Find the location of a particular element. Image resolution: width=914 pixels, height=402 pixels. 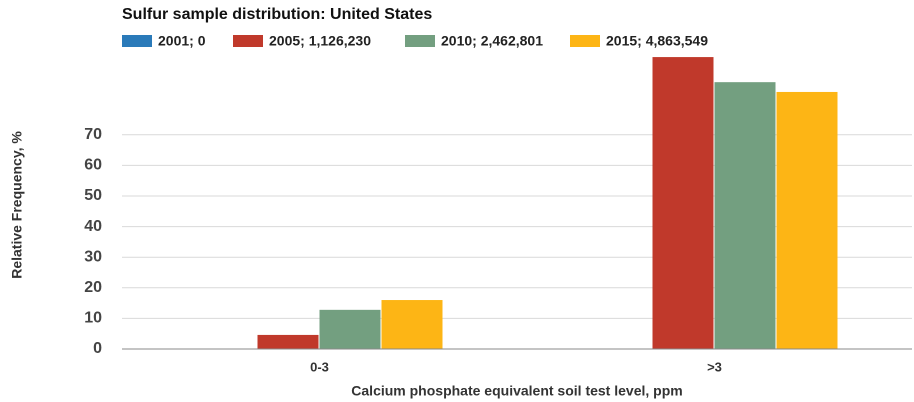

y-tick-label: 0 is located at coordinates (97, 348).